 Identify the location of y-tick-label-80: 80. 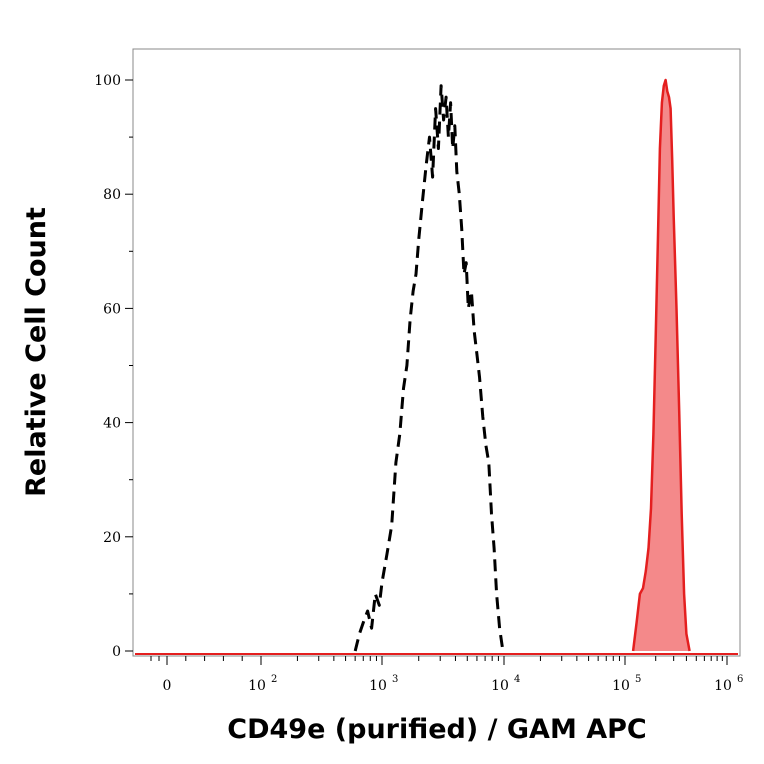
(112, 195).